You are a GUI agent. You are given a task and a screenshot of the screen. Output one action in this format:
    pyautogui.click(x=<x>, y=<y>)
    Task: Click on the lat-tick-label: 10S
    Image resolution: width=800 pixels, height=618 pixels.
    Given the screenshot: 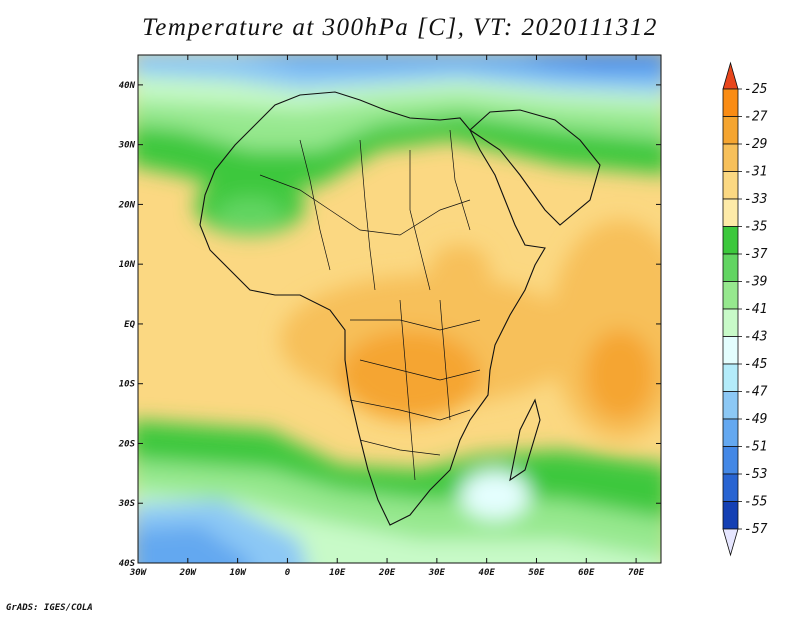 What is the action you would take?
    pyautogui.click(x=127, y=385)
    